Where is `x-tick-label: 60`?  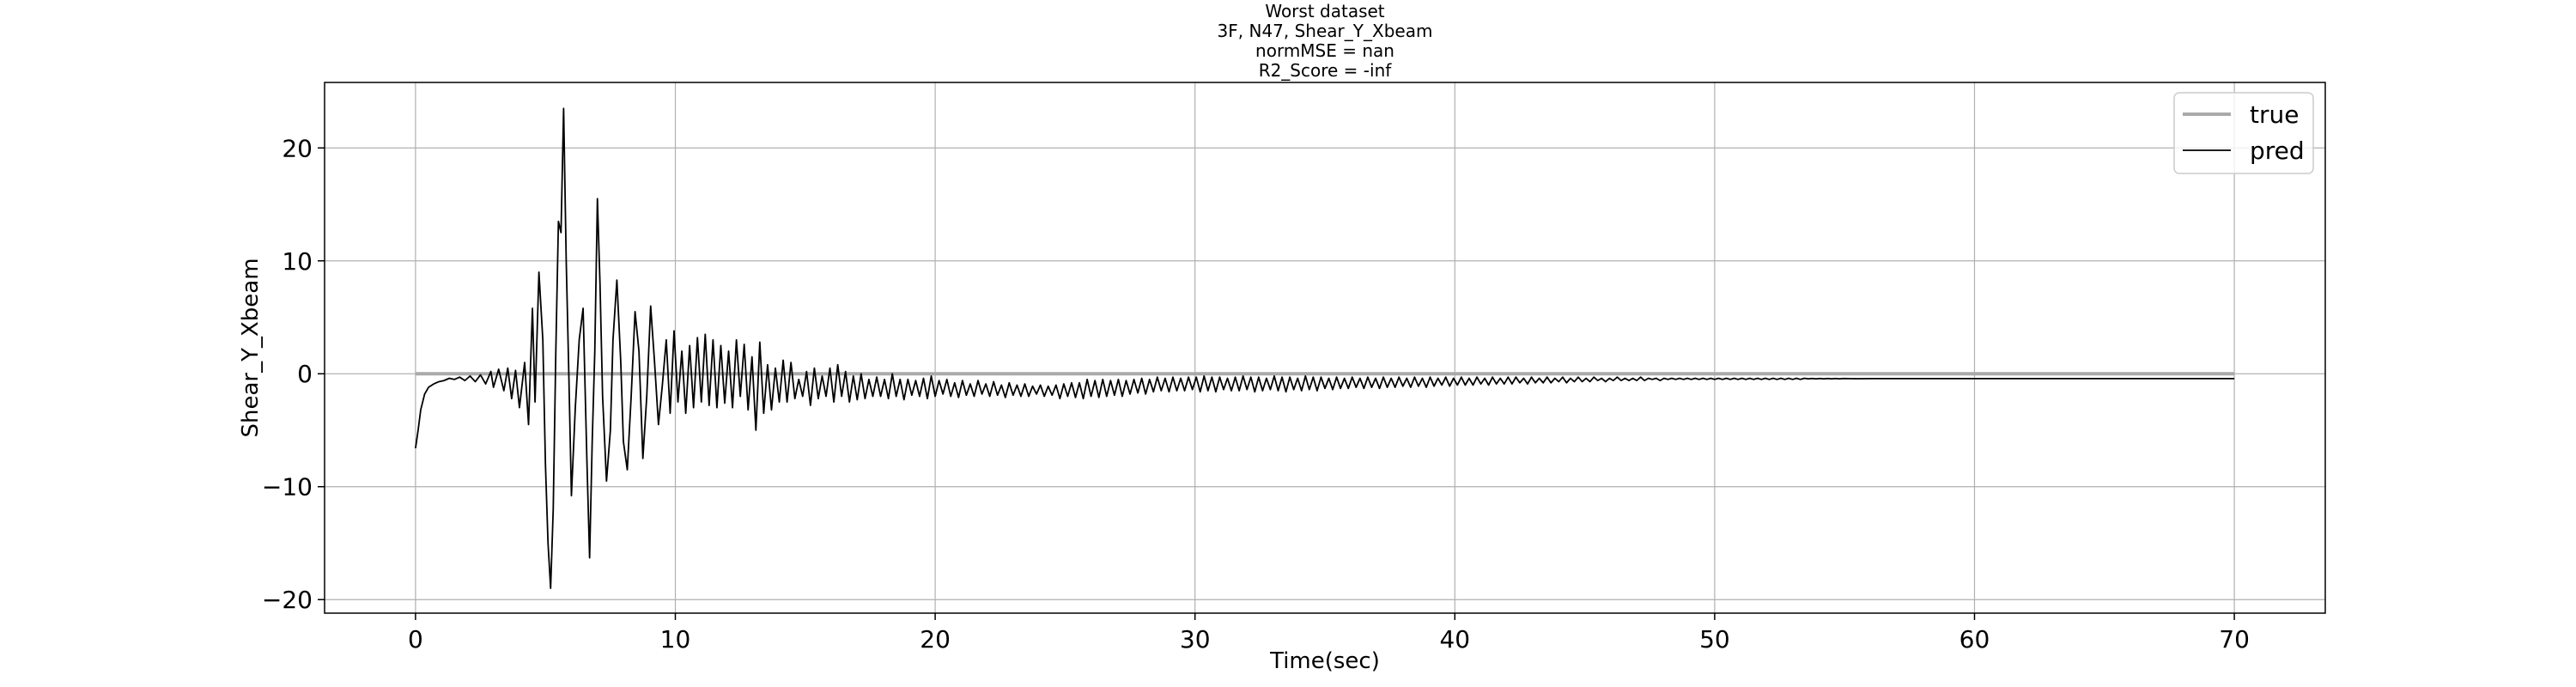 x-tick-label: 60 is located at coordinates (1975, 639).